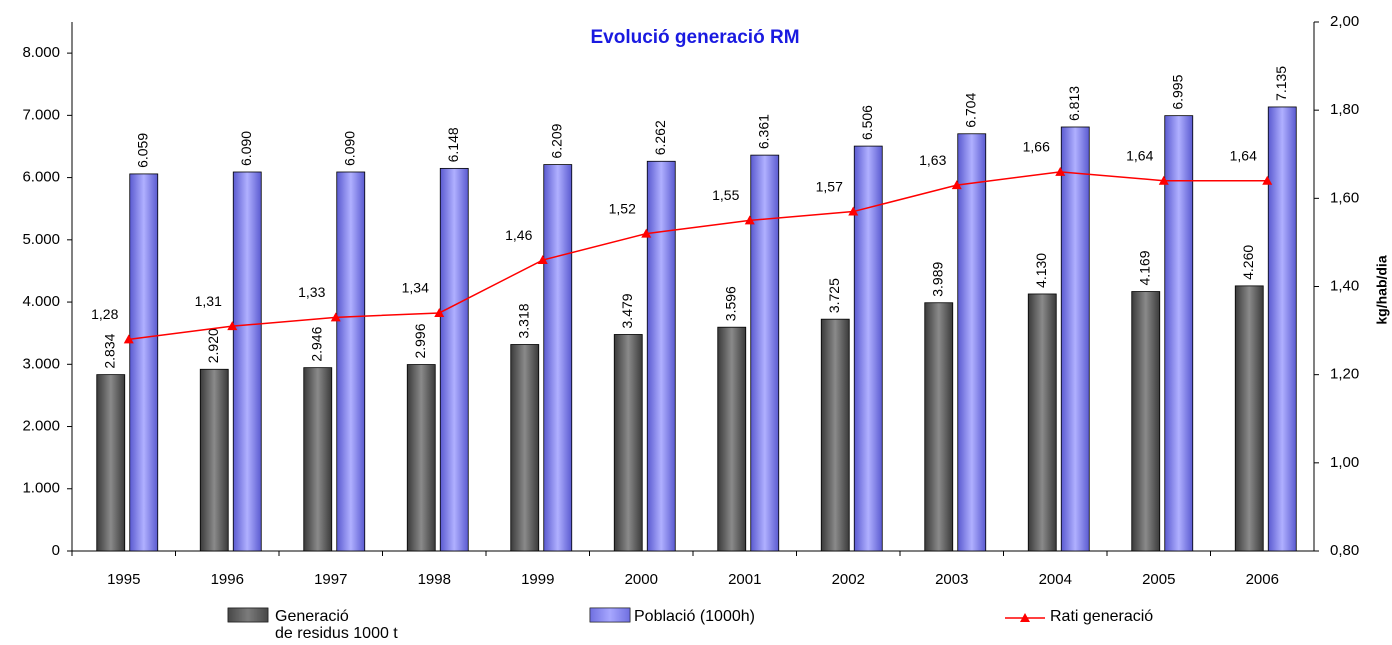  I want to click on data-label: 1,66, so click(1036, 147).